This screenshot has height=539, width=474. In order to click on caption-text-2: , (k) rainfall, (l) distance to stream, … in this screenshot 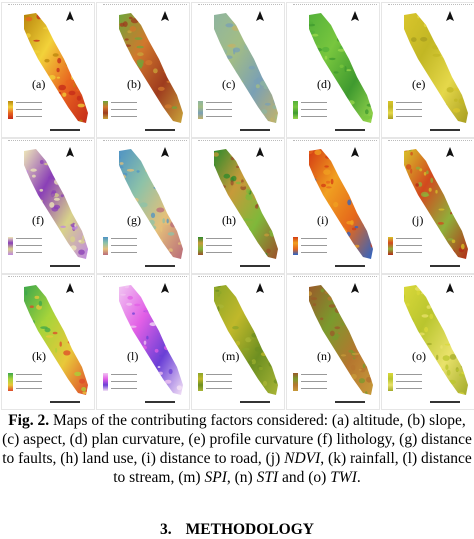, I will do `click(292, 468)`.